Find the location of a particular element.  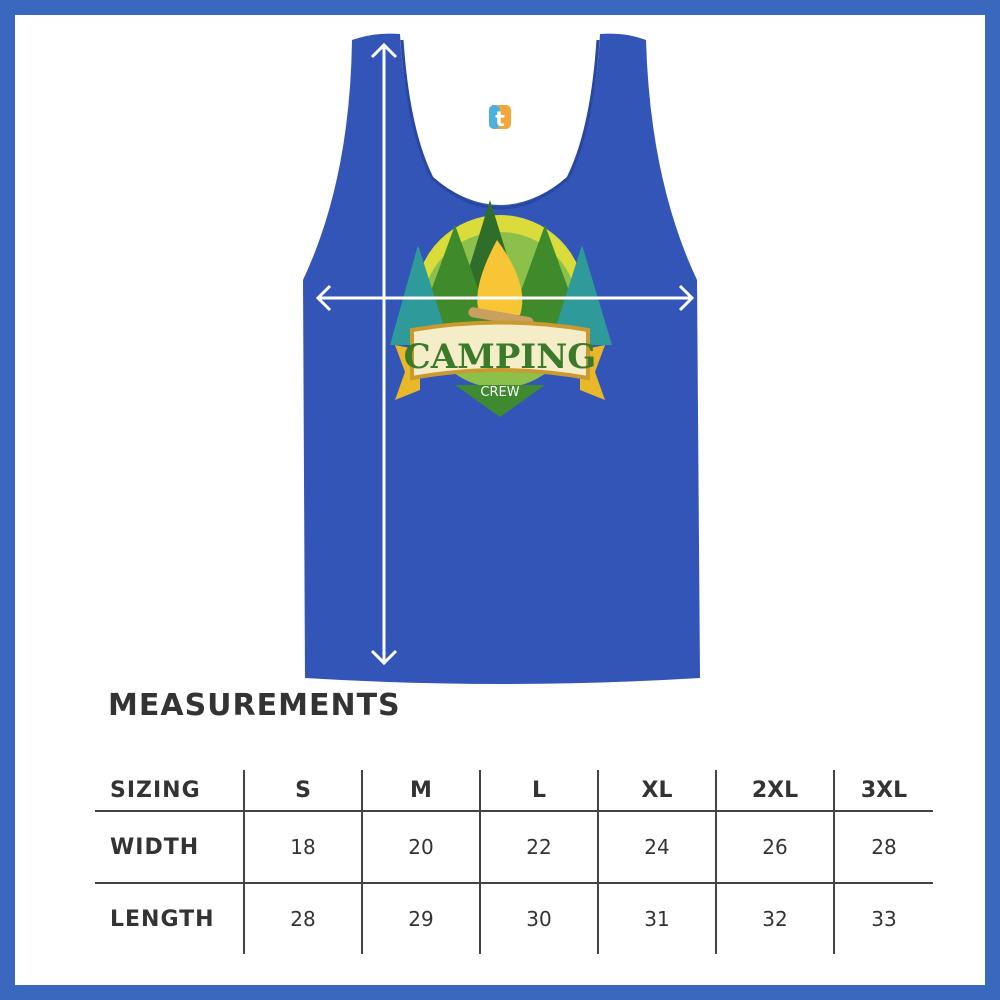

cell: 22 is located at coordinates (538, 847).